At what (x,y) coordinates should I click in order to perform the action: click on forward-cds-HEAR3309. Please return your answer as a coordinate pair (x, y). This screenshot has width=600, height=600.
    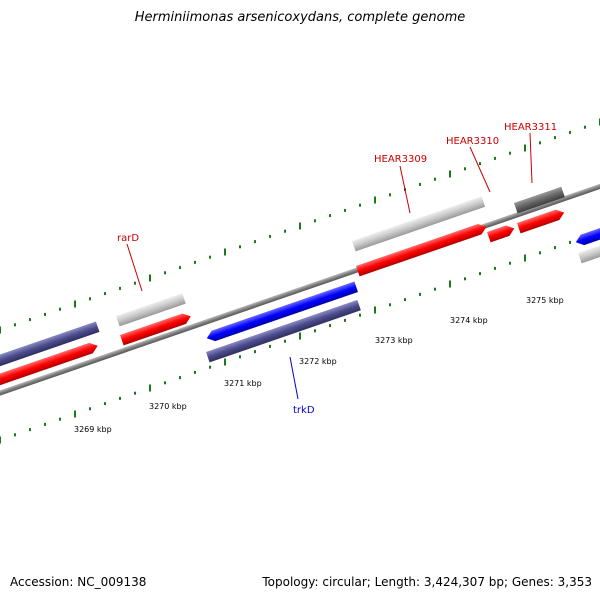
    Looking at the image, I should click on (422, 249).